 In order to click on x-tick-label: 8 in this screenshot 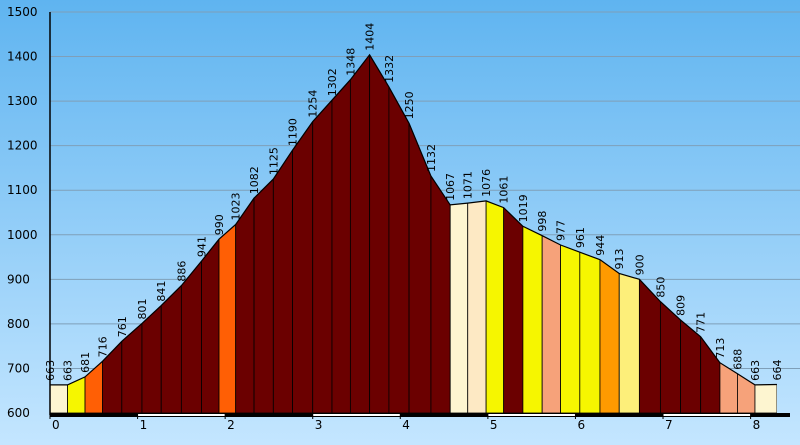, I will do `click(757, 425)`.